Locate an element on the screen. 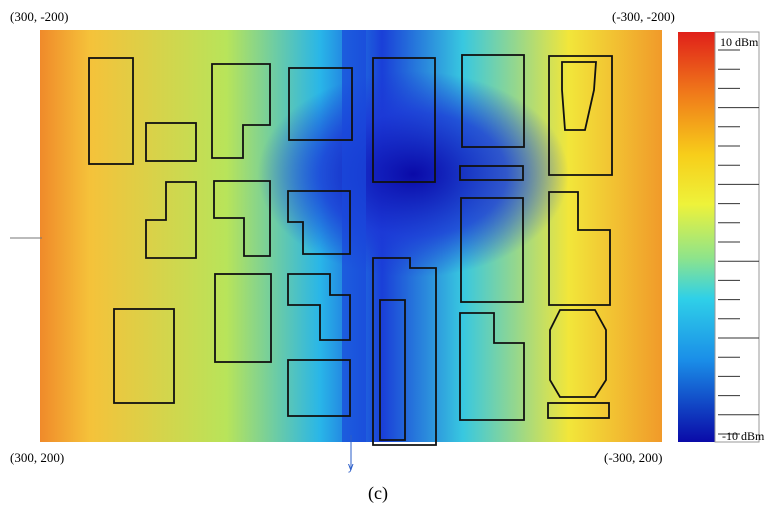  colorbar-min-label: -10 dBm is located at coordinates (743, 436).